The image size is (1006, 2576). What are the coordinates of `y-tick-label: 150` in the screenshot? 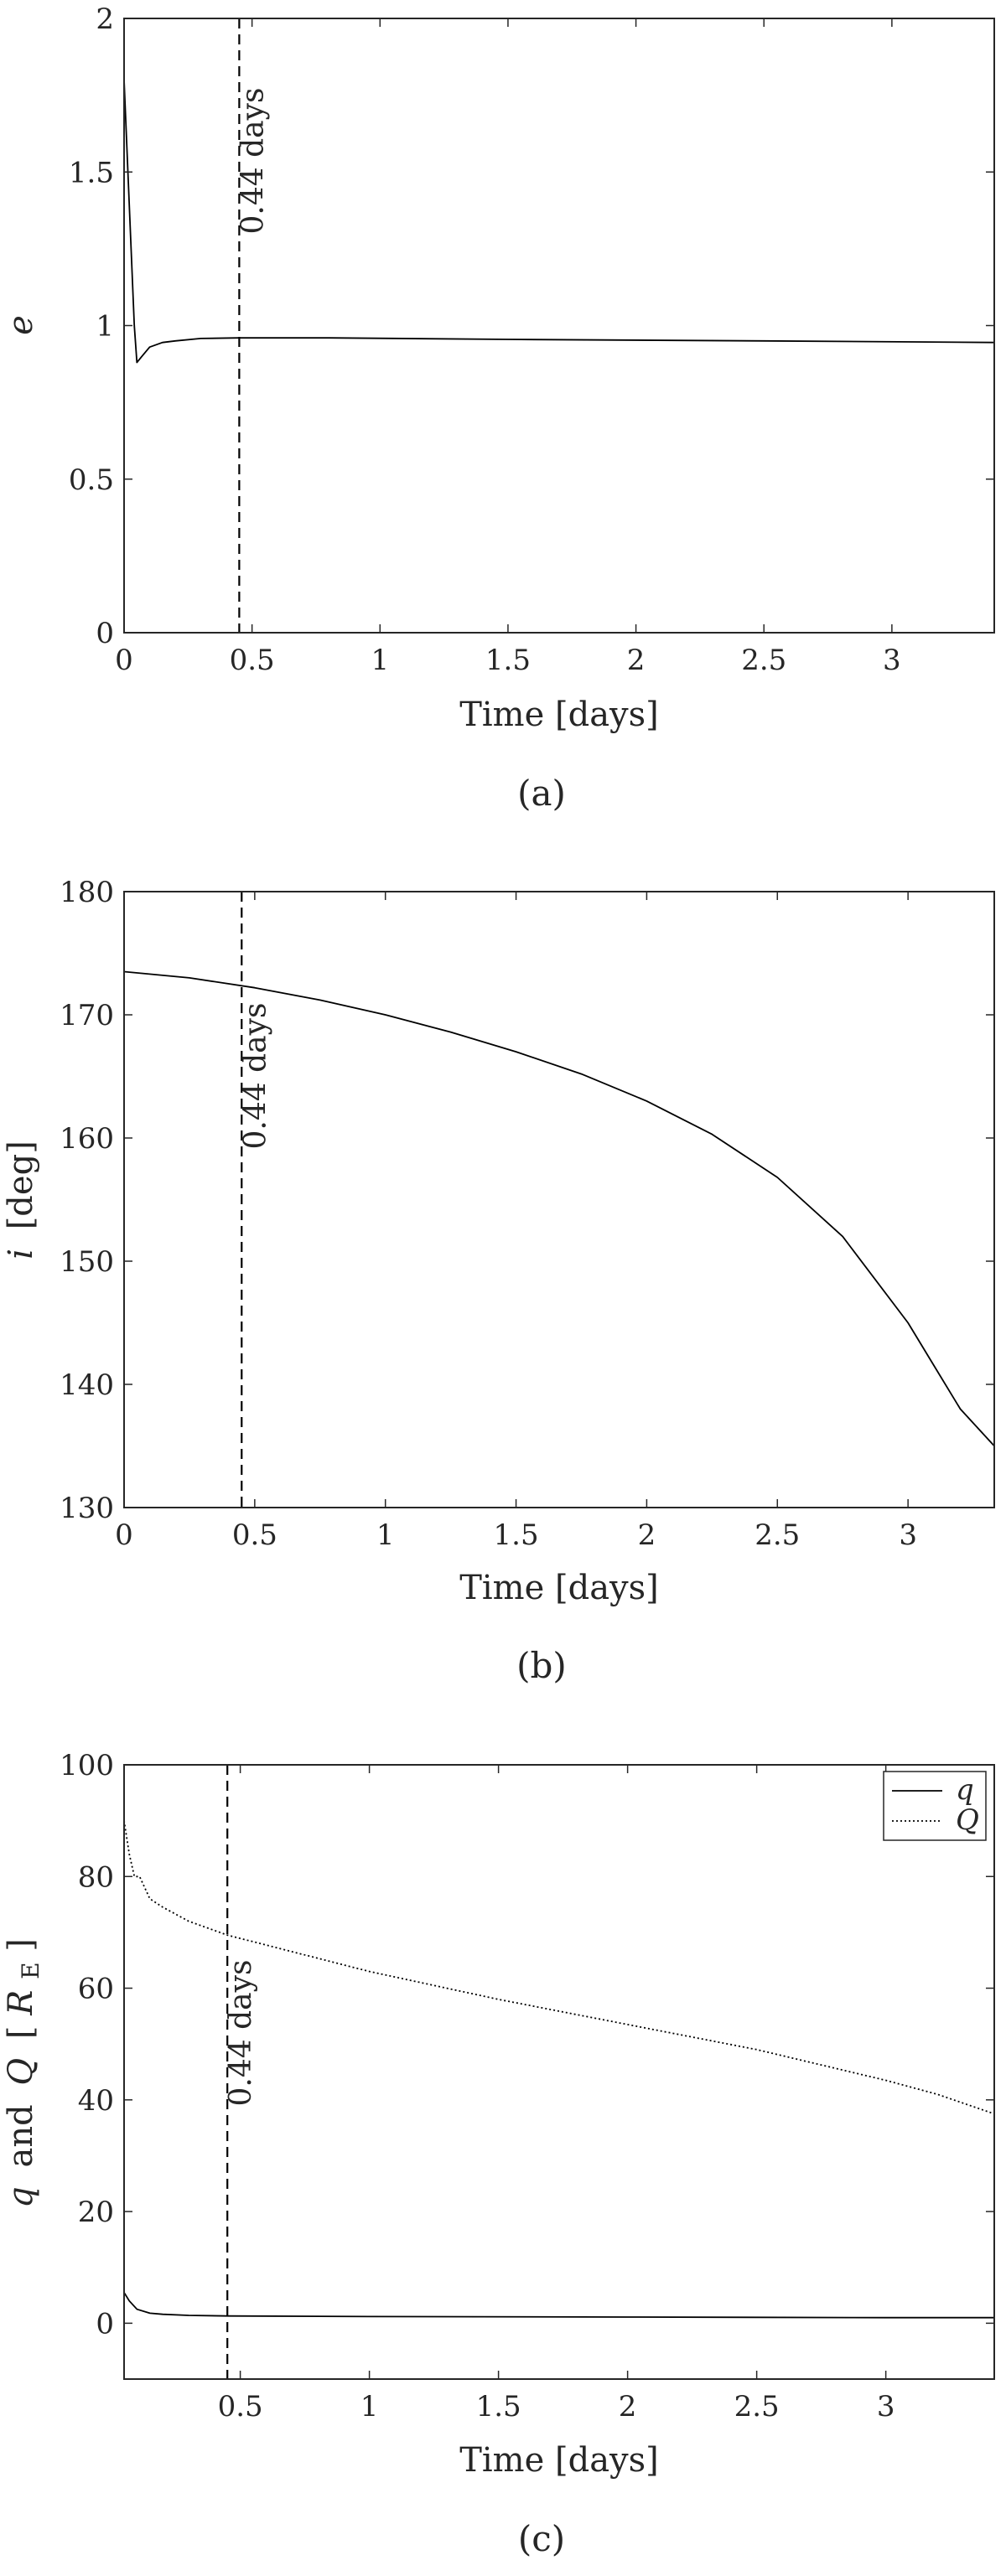 It's located at (87, 1262).